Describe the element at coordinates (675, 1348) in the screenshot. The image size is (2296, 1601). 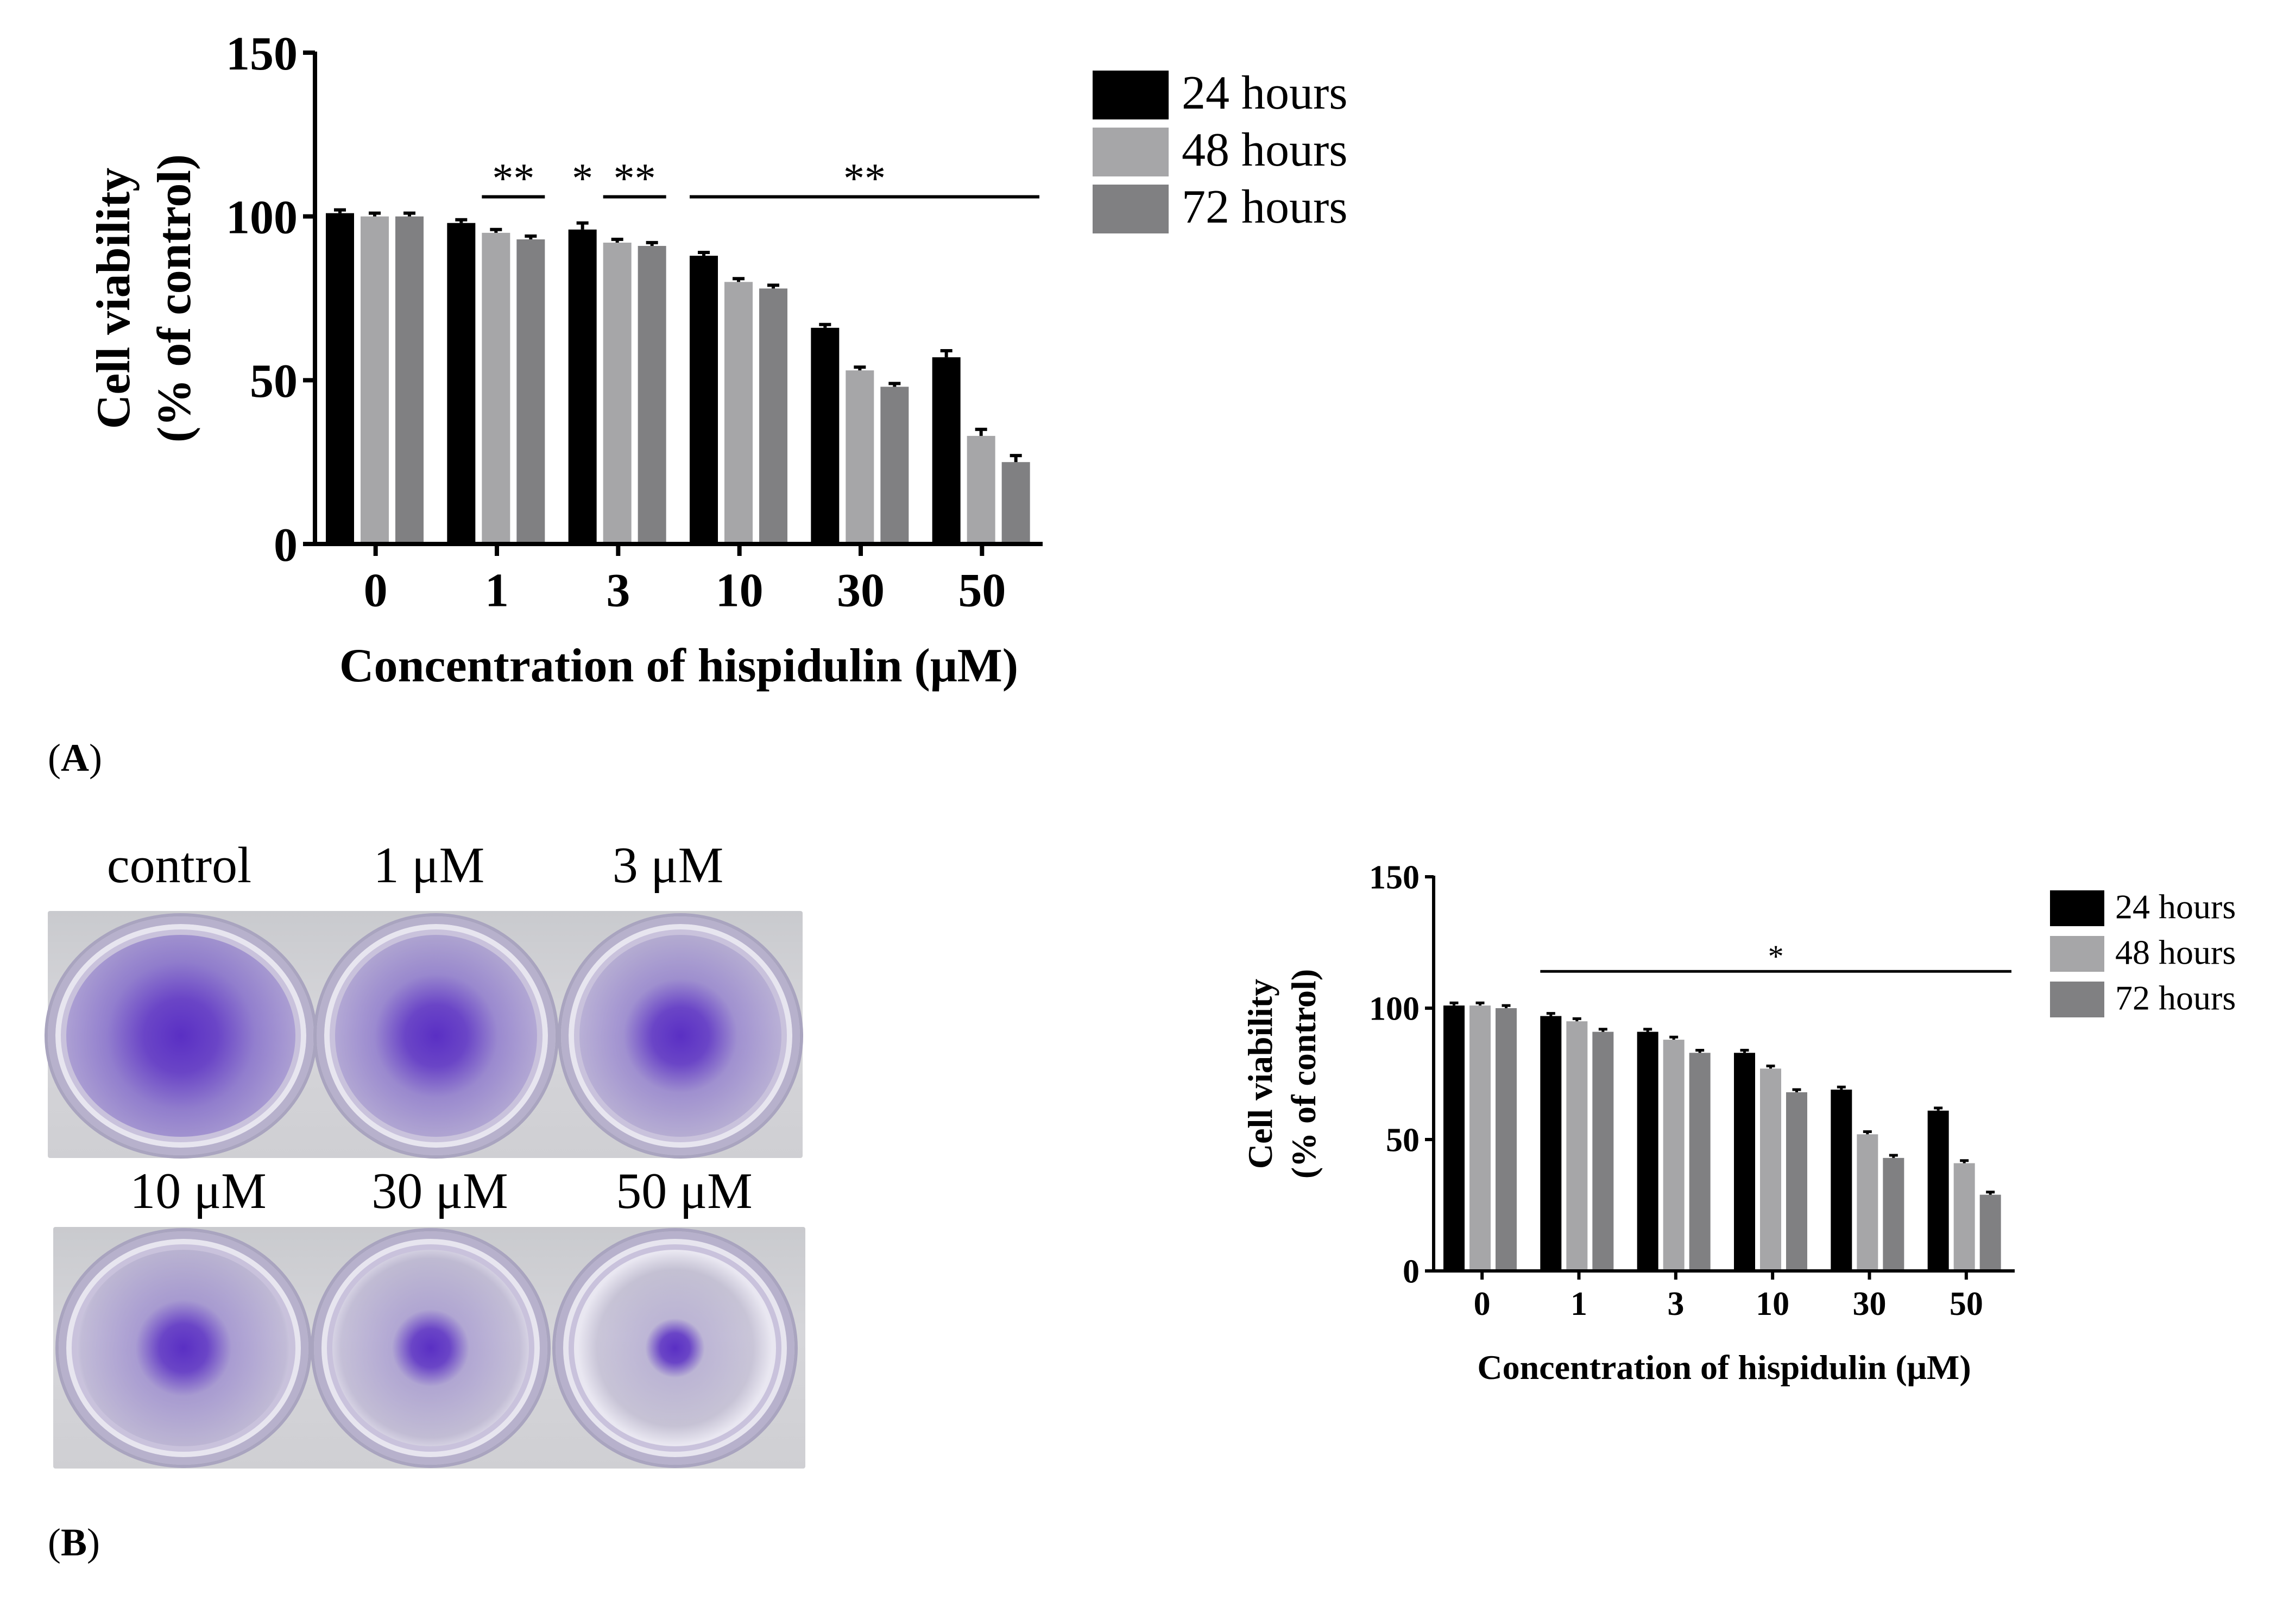
I see `well-50um` at that location.